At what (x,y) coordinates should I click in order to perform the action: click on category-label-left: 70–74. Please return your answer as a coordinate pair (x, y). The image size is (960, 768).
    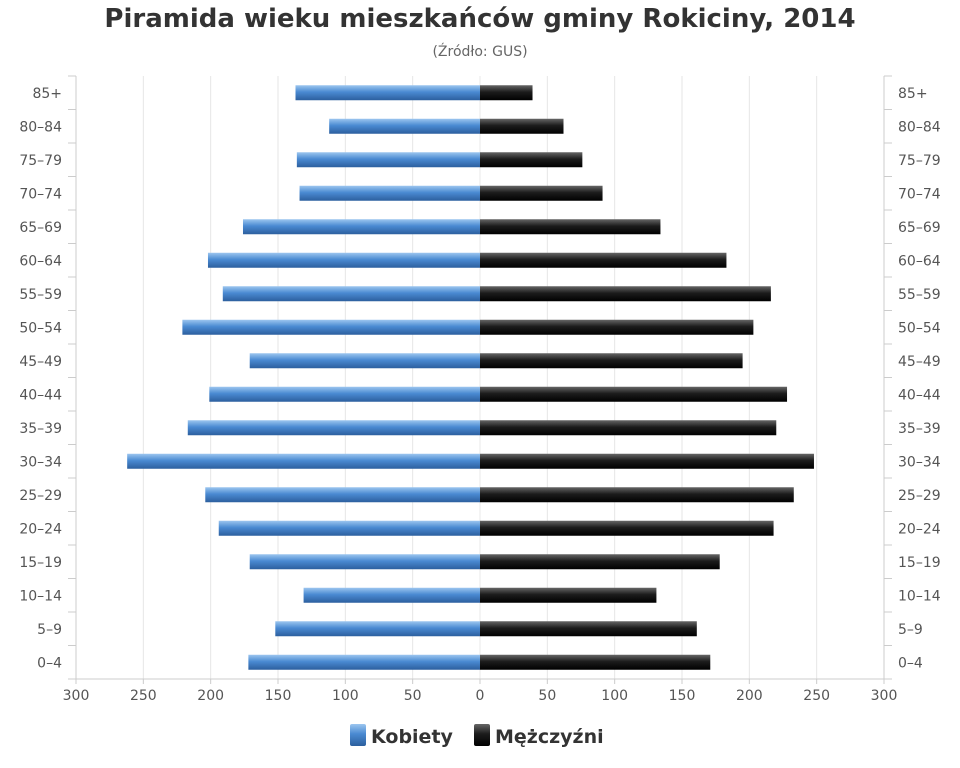
    Looking at the image, I should click on (40, 194).